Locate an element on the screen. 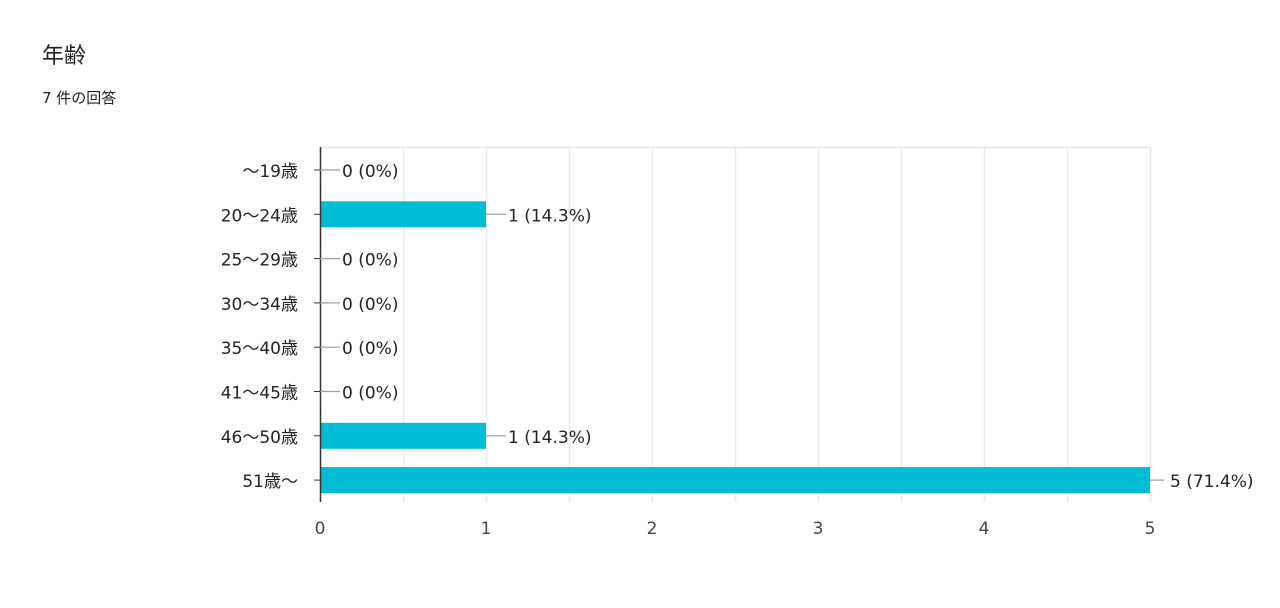 Image resolution: width=1280 pixels, height=608 pixels. category-label: 25〜29歳 is located at coordinates (259, 261).